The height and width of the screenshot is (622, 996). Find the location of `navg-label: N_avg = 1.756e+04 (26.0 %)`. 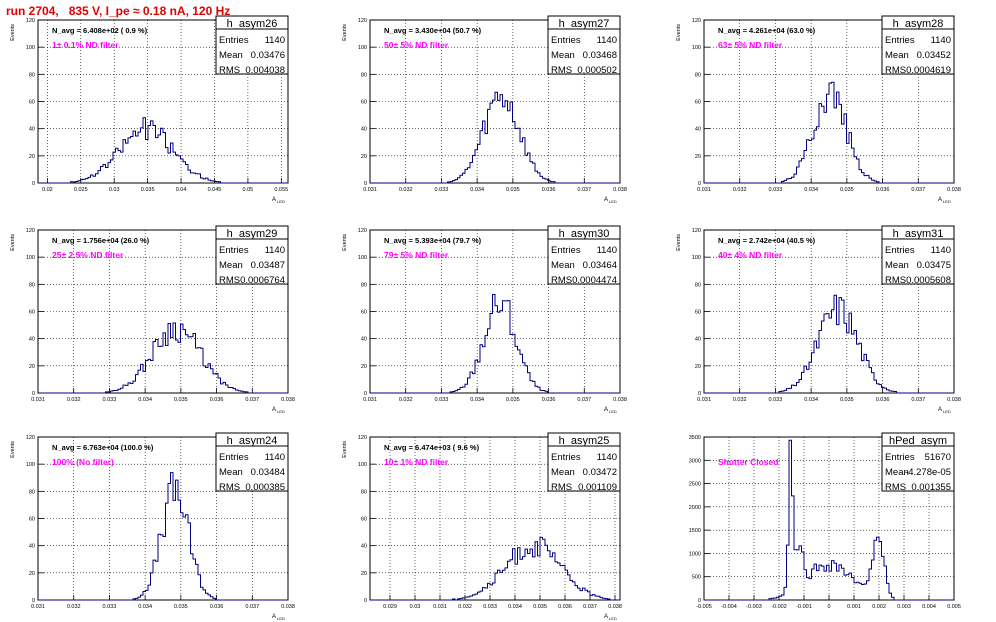

navg-label: N_avg = 1.756e+04 (26.0 %) is located at coordinates (101, 240).